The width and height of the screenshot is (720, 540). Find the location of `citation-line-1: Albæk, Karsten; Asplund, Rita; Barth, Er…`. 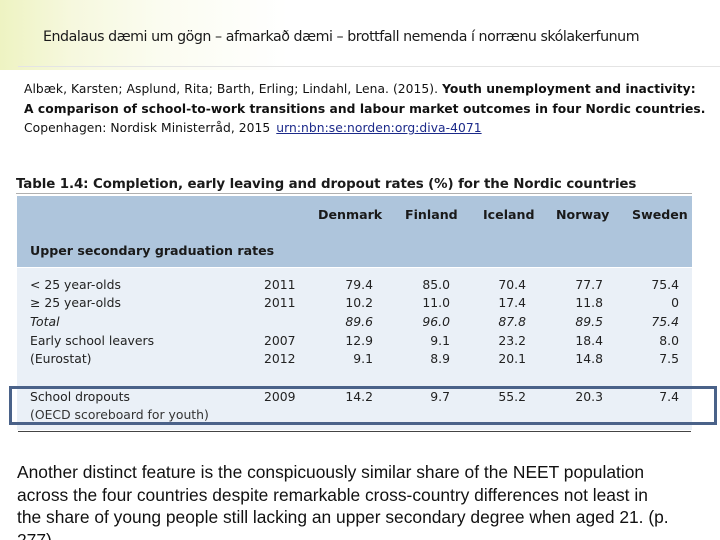

citation-line-1: Albæk, Karsten; Asplund, Rita; Barth, Er… is located at coordinates (369, 90).